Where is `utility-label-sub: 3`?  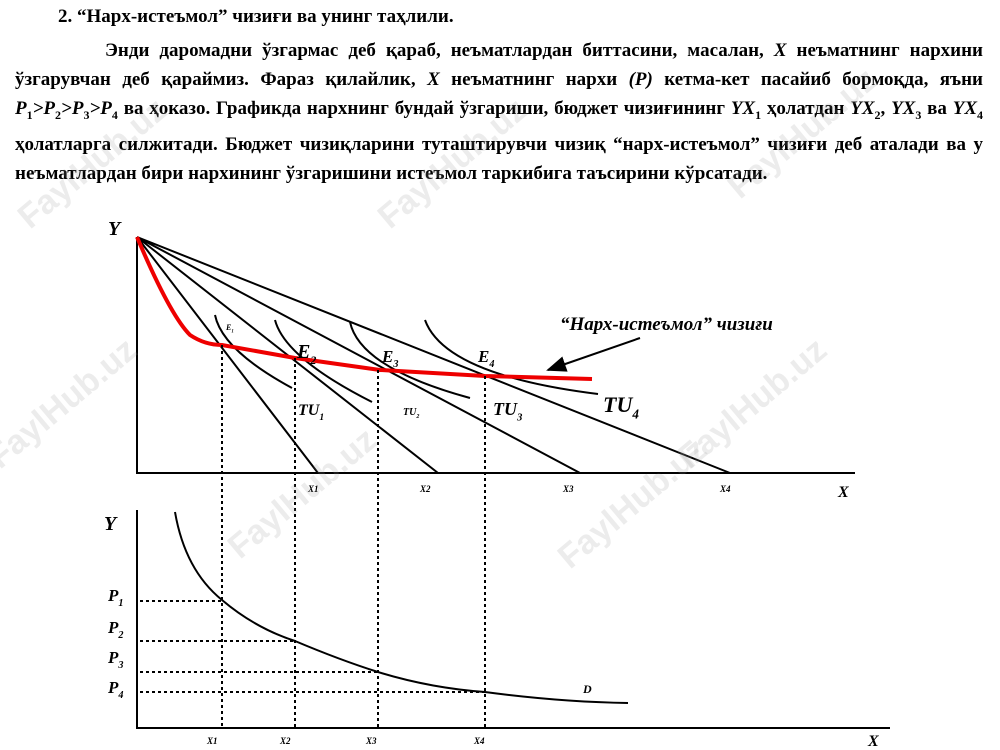
utility-label-sub: 3 is located at coordinates (519, 417).